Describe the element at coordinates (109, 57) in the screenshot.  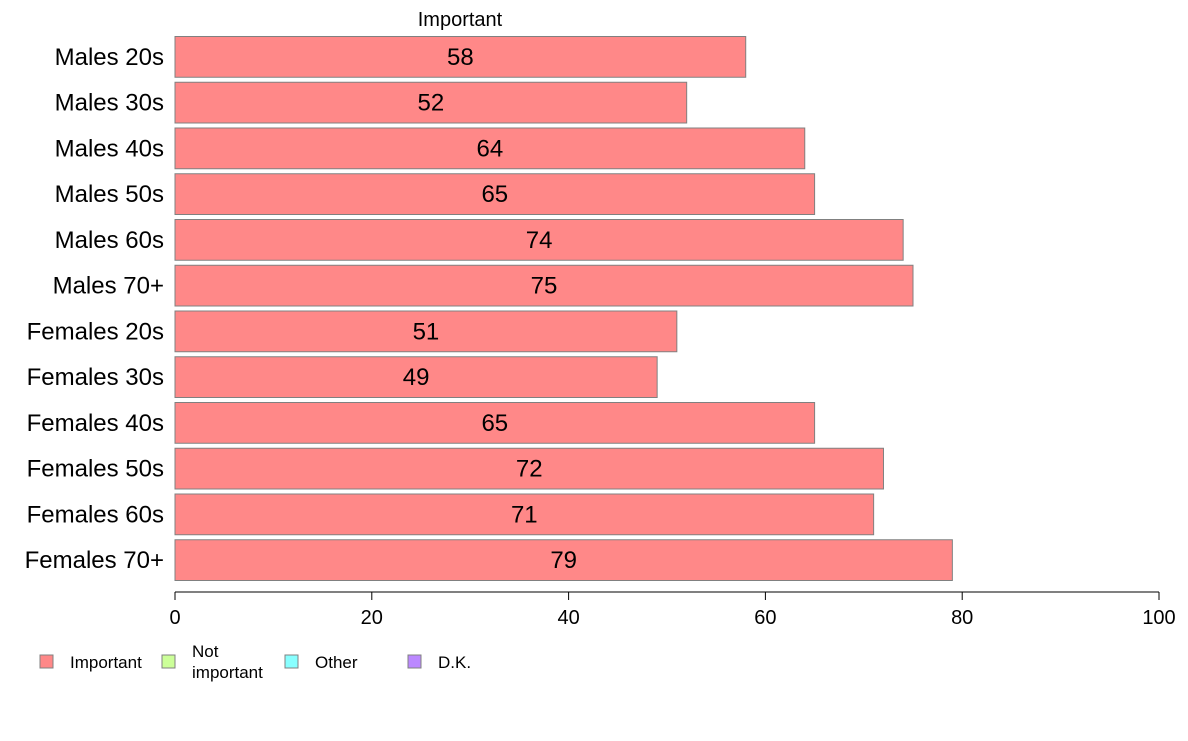
I see `category-label: Males 20s` at that location.